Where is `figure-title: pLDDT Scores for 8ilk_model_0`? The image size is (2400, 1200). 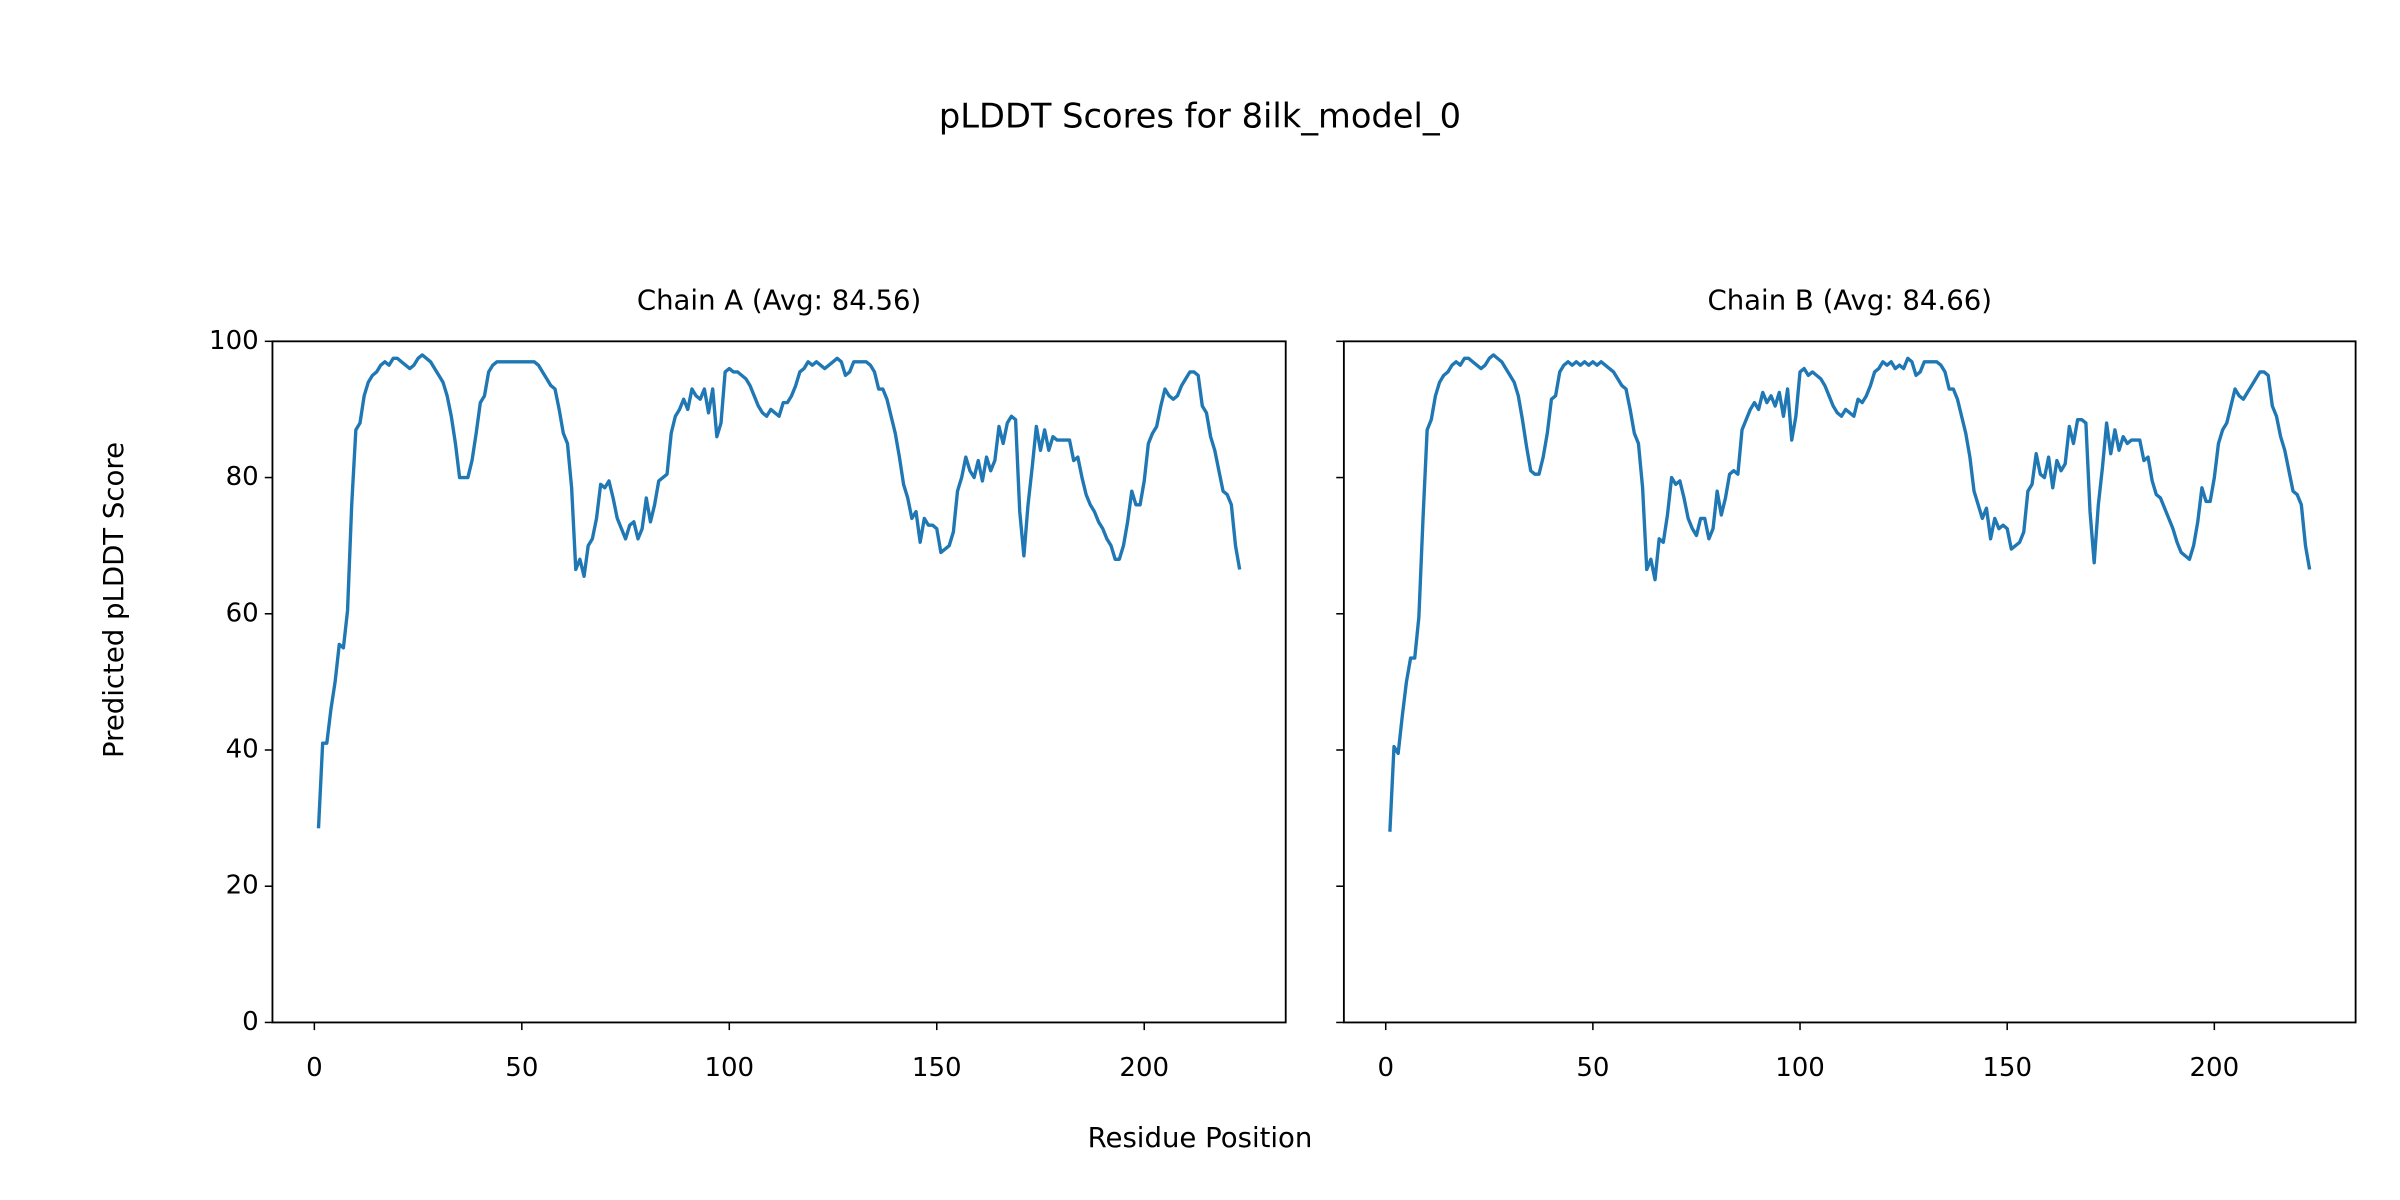
figure-title: pLDDT Scores for 8ilk_model_0 is located at coordinates (1200, 115).